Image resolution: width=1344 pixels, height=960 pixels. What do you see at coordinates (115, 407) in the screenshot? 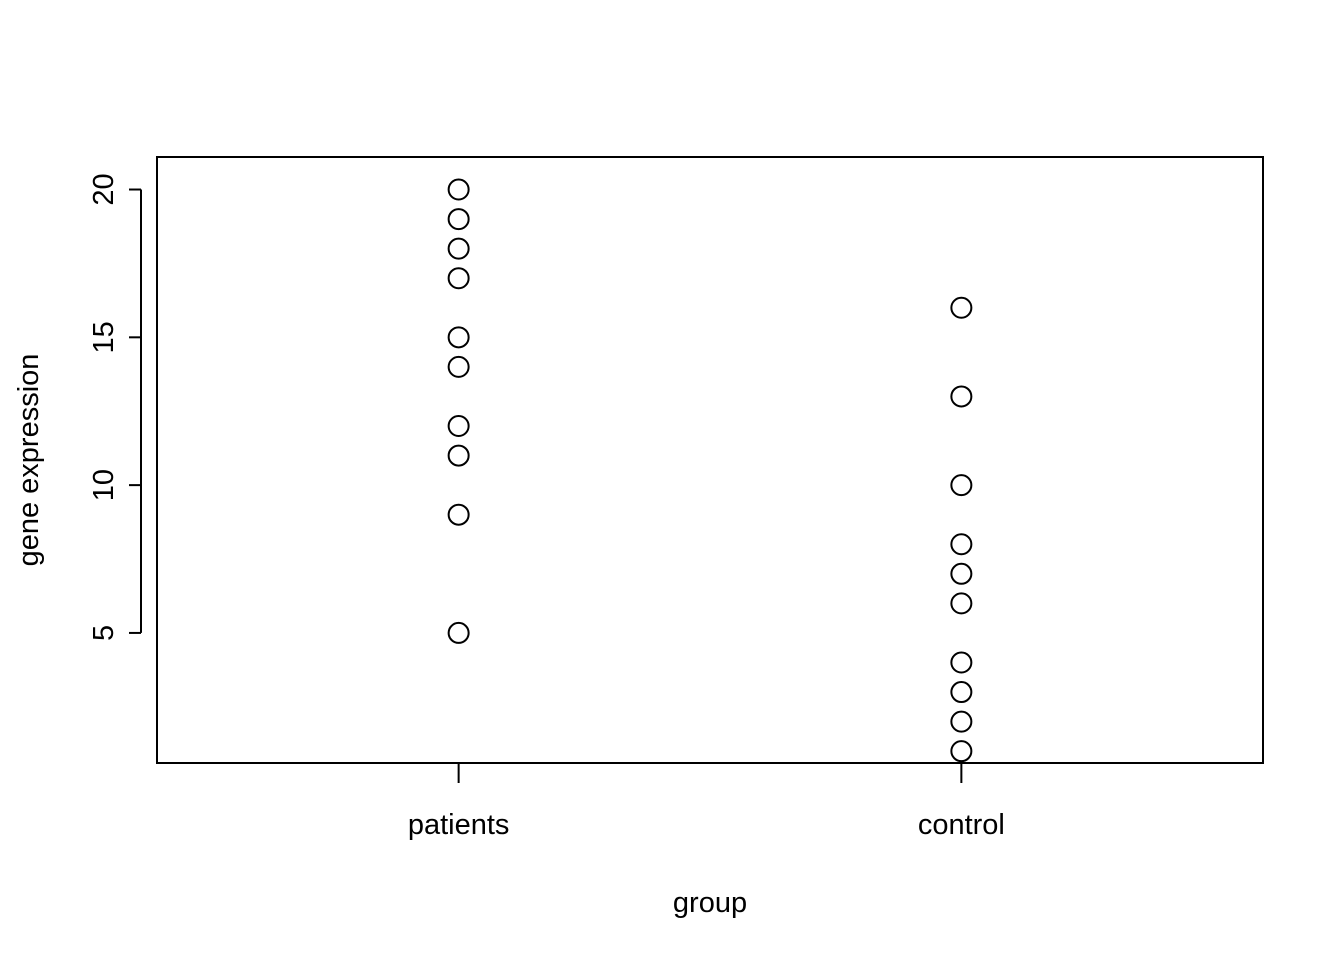
I see `y-axis: 5 10 15 20` at bounding box center [115, 407].